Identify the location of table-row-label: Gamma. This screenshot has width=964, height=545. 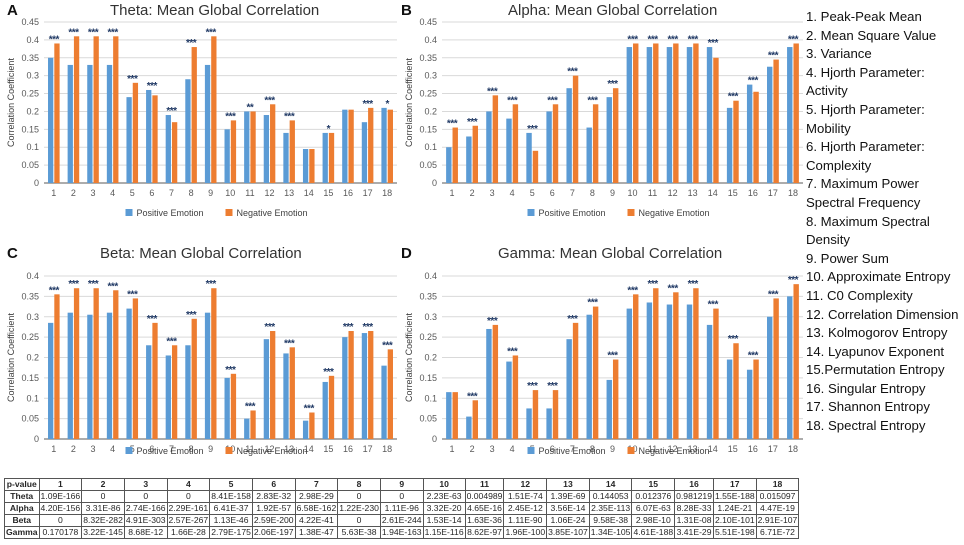
(22, 532).